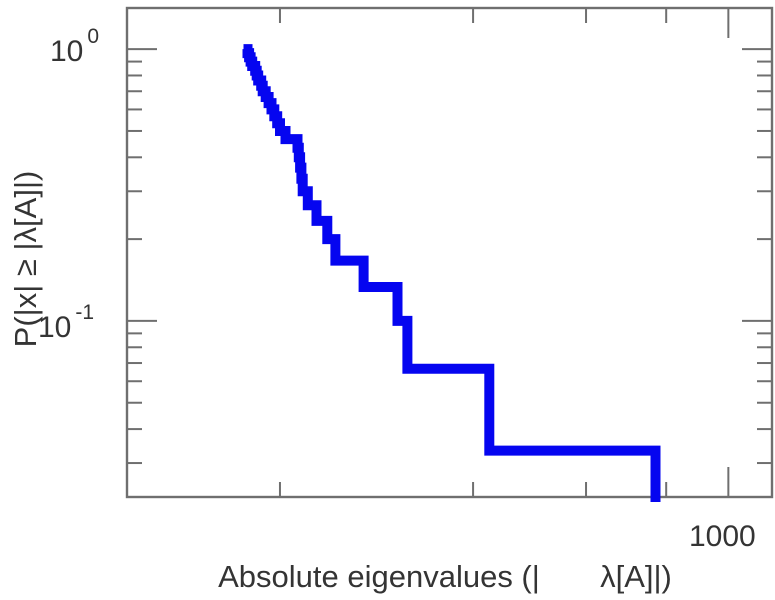  What do you see at coordinates (445, 576) in the screenshot?
I see `x-axis-title: Absolute eigenvalues (| λ[A]|)` at bounding box center [445, 576].